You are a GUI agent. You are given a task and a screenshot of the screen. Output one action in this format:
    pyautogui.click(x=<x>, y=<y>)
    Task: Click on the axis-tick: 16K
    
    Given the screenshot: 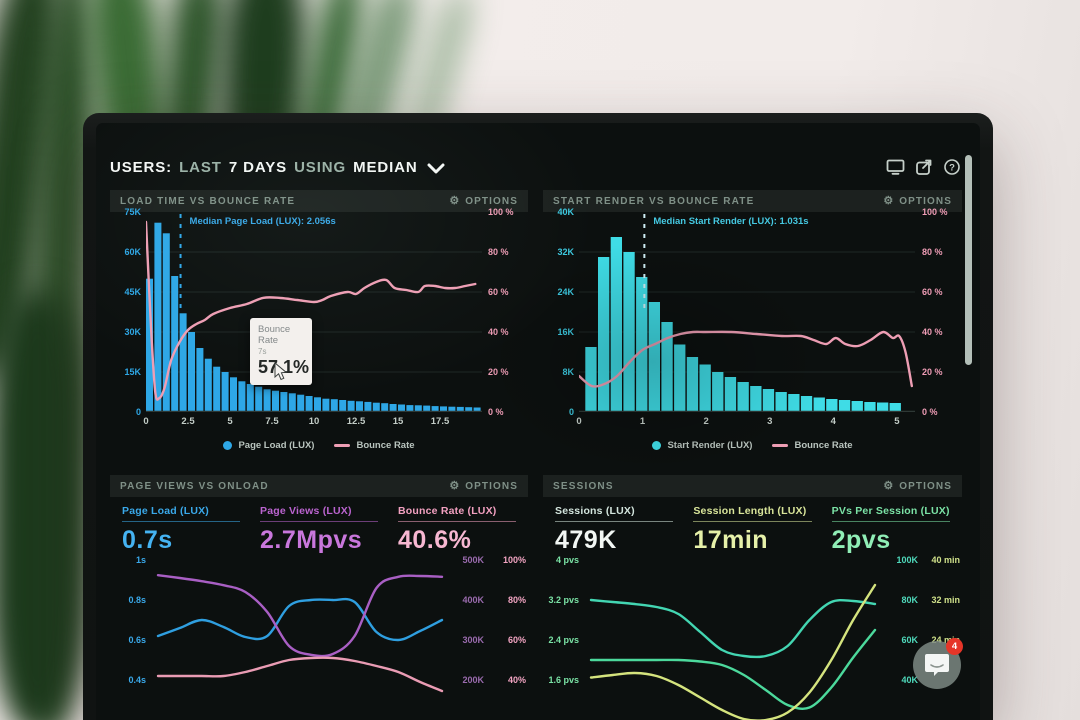 What is the action you would take?
    pyautogui.click(x=565, y=332)
    